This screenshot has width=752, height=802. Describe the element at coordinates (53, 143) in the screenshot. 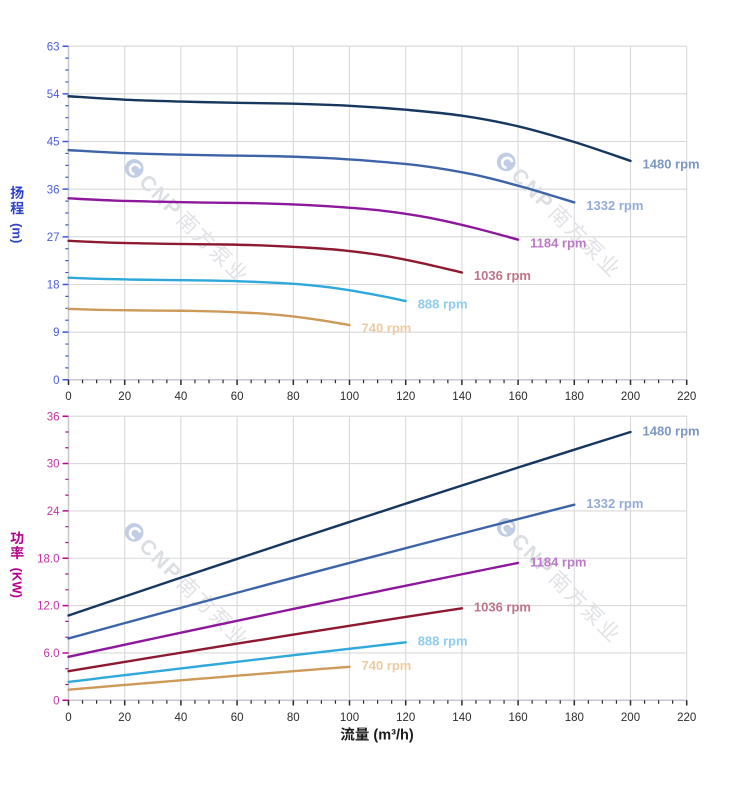

I see `svg-text: 45` at that location.